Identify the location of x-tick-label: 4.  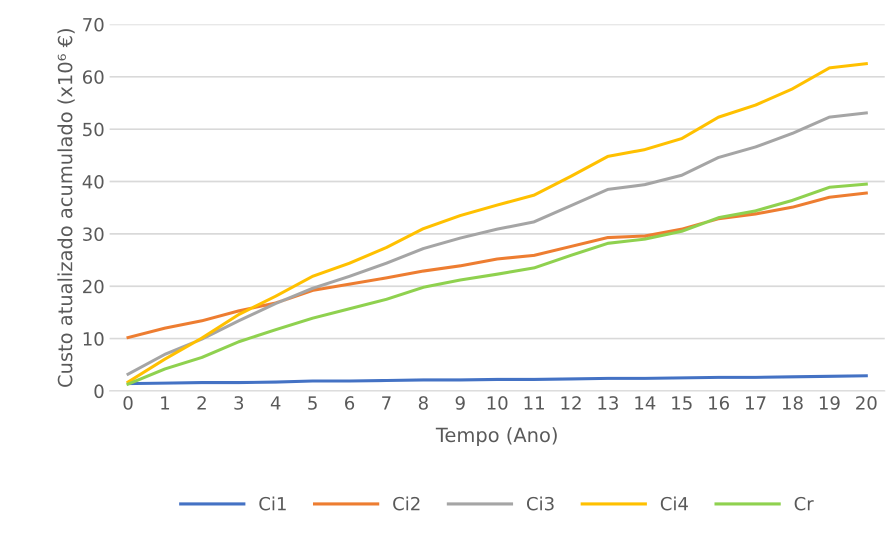
(275, 403).